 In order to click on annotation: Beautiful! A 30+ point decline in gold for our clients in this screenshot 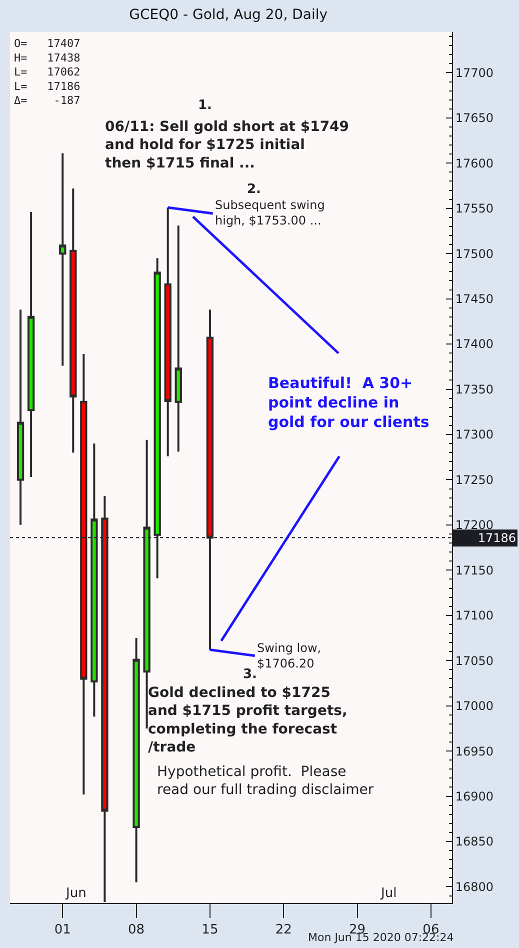, I will do `click(349, 402)`.